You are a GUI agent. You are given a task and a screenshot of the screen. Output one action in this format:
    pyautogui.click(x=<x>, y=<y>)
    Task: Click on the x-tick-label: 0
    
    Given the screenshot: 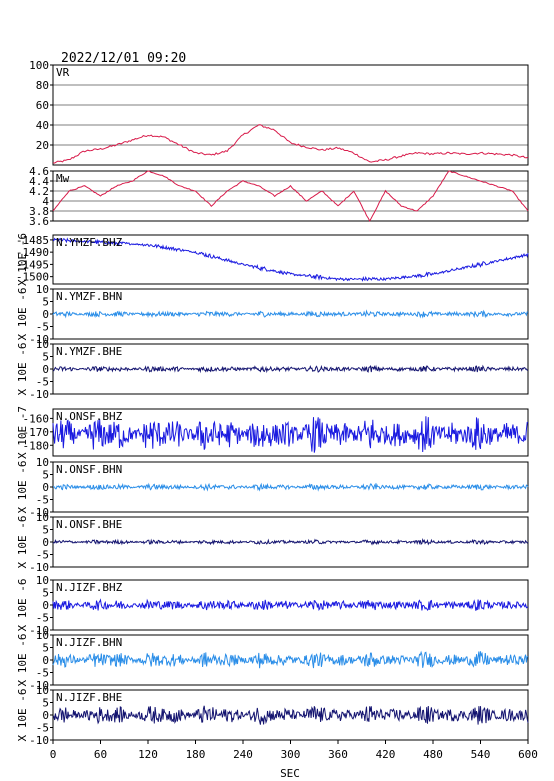 What is the action you would take?
    pyautogui.click(x=53, y=754)
    